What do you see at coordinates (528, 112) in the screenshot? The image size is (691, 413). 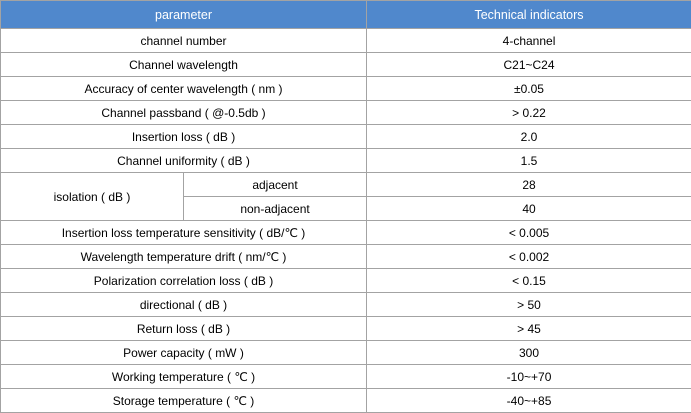 I see `value-cell: > 0.22` at bounding box center [528, 112].